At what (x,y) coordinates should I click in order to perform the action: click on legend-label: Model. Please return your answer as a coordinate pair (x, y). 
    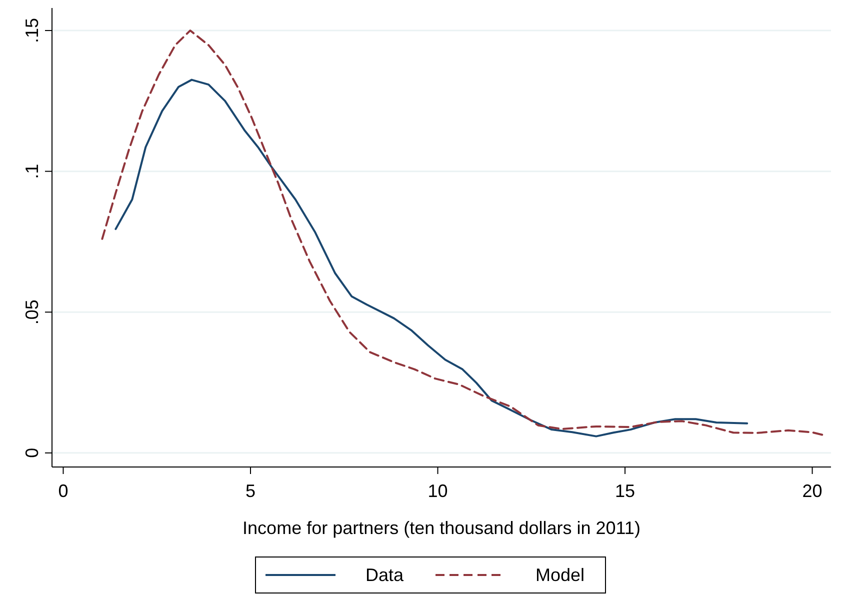
    Looking at the image, I should click on (560, 575).